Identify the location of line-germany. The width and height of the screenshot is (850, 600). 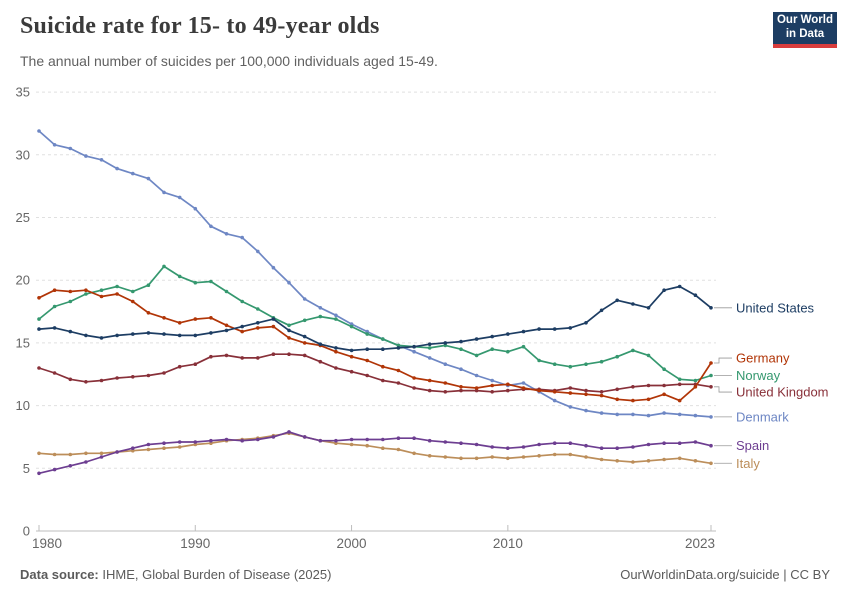
(375, 345).